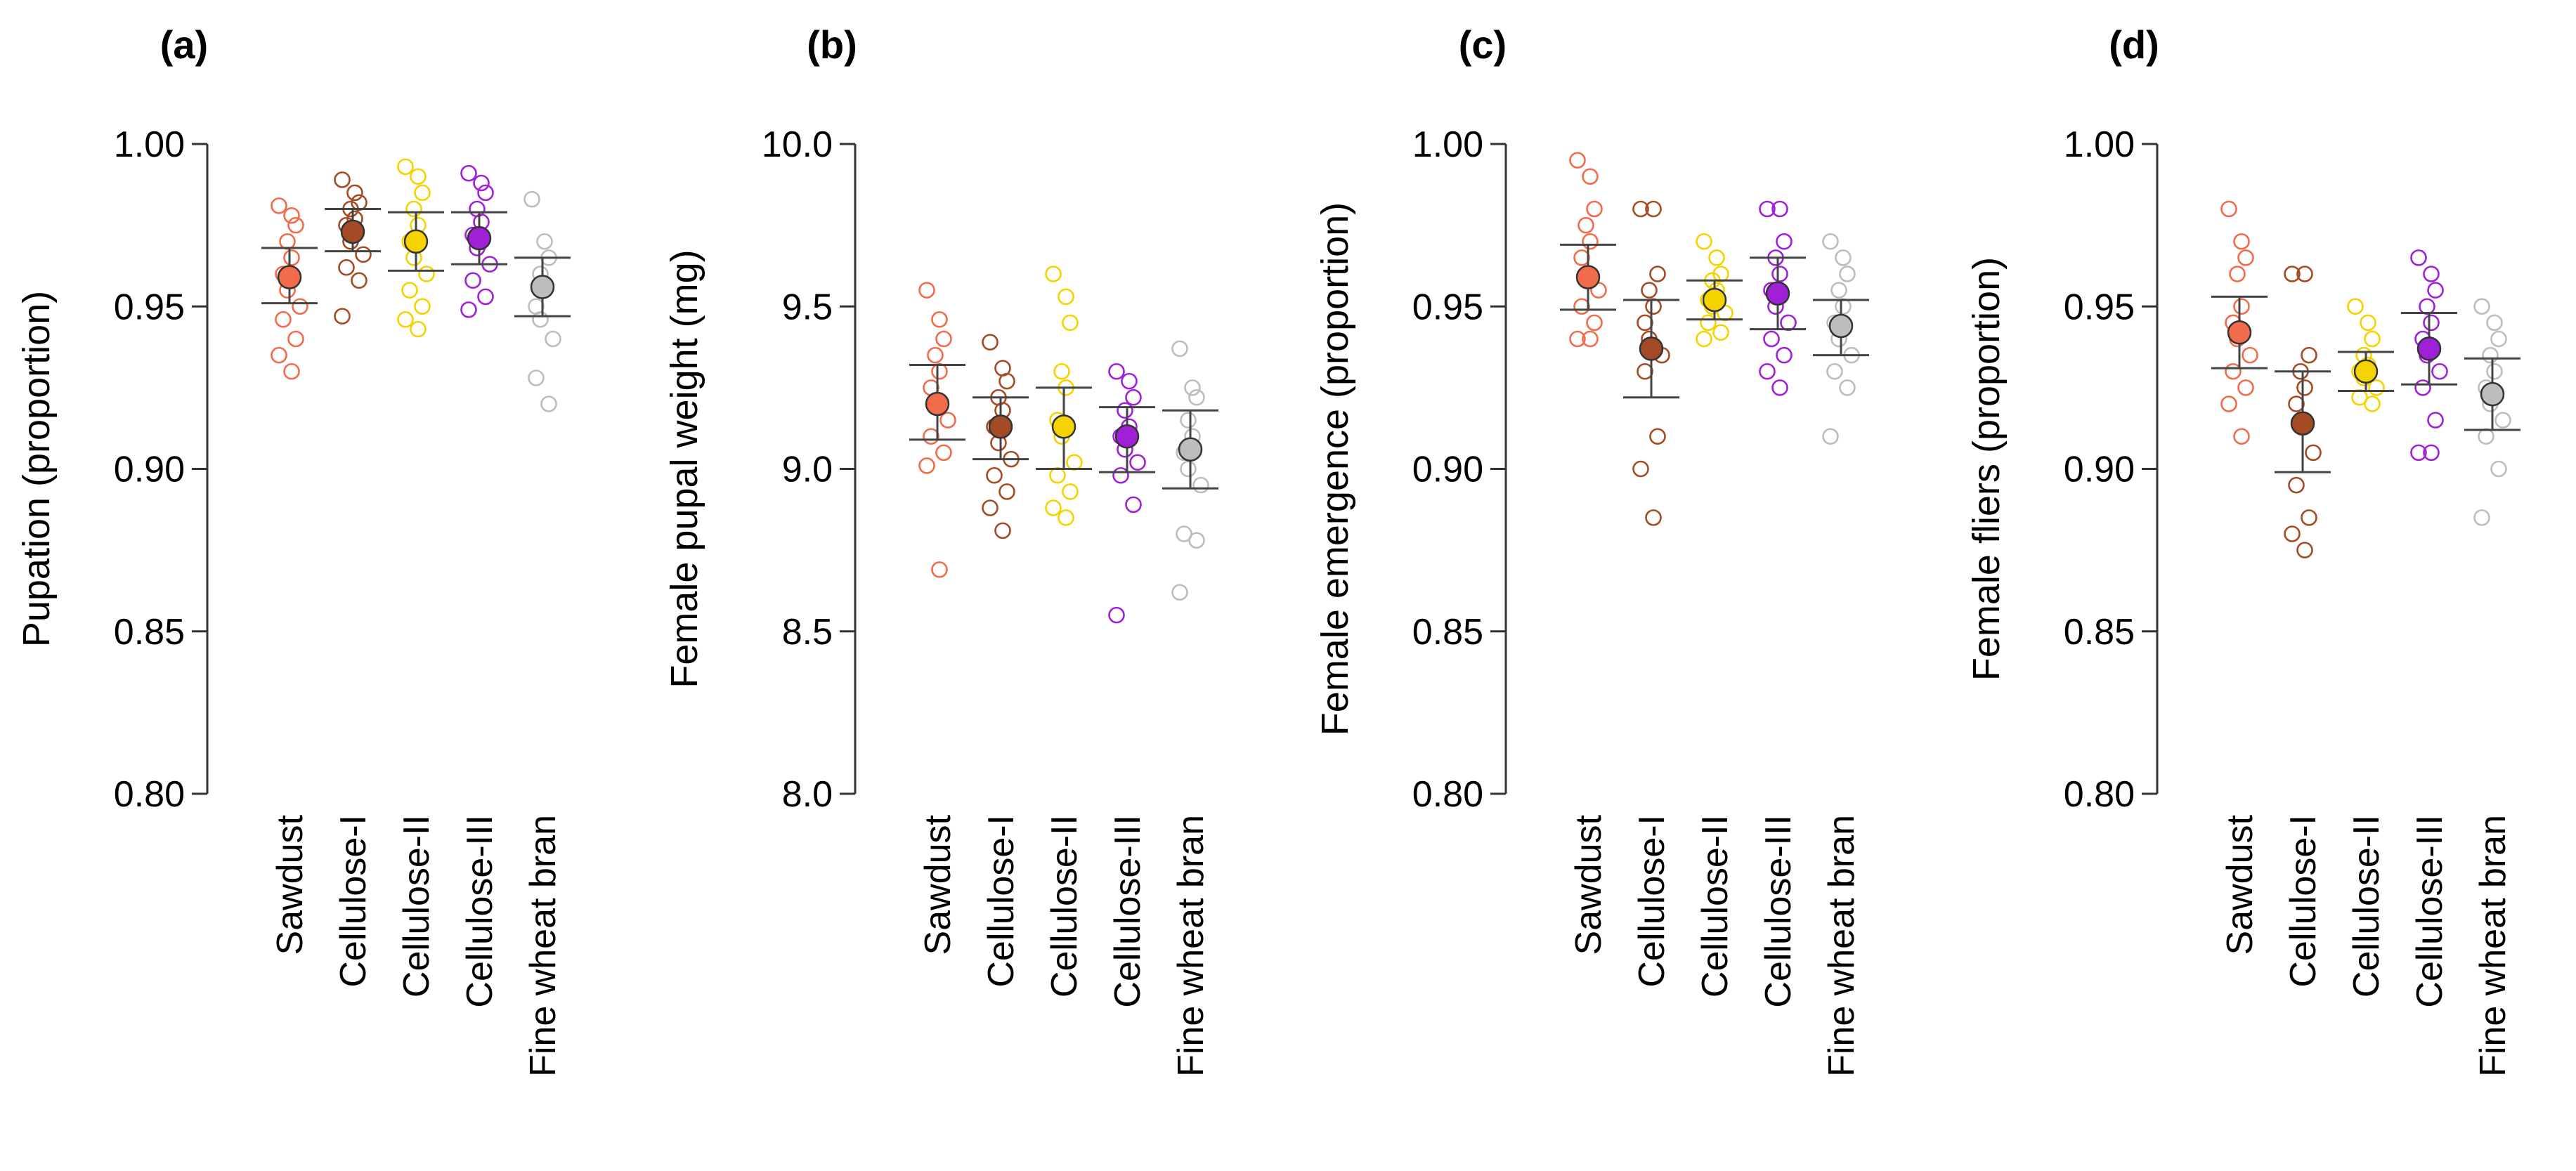  Describe the element at coordinates (807, 307) in the screenshot. I see `y-tick-label: 9.5` at that location.